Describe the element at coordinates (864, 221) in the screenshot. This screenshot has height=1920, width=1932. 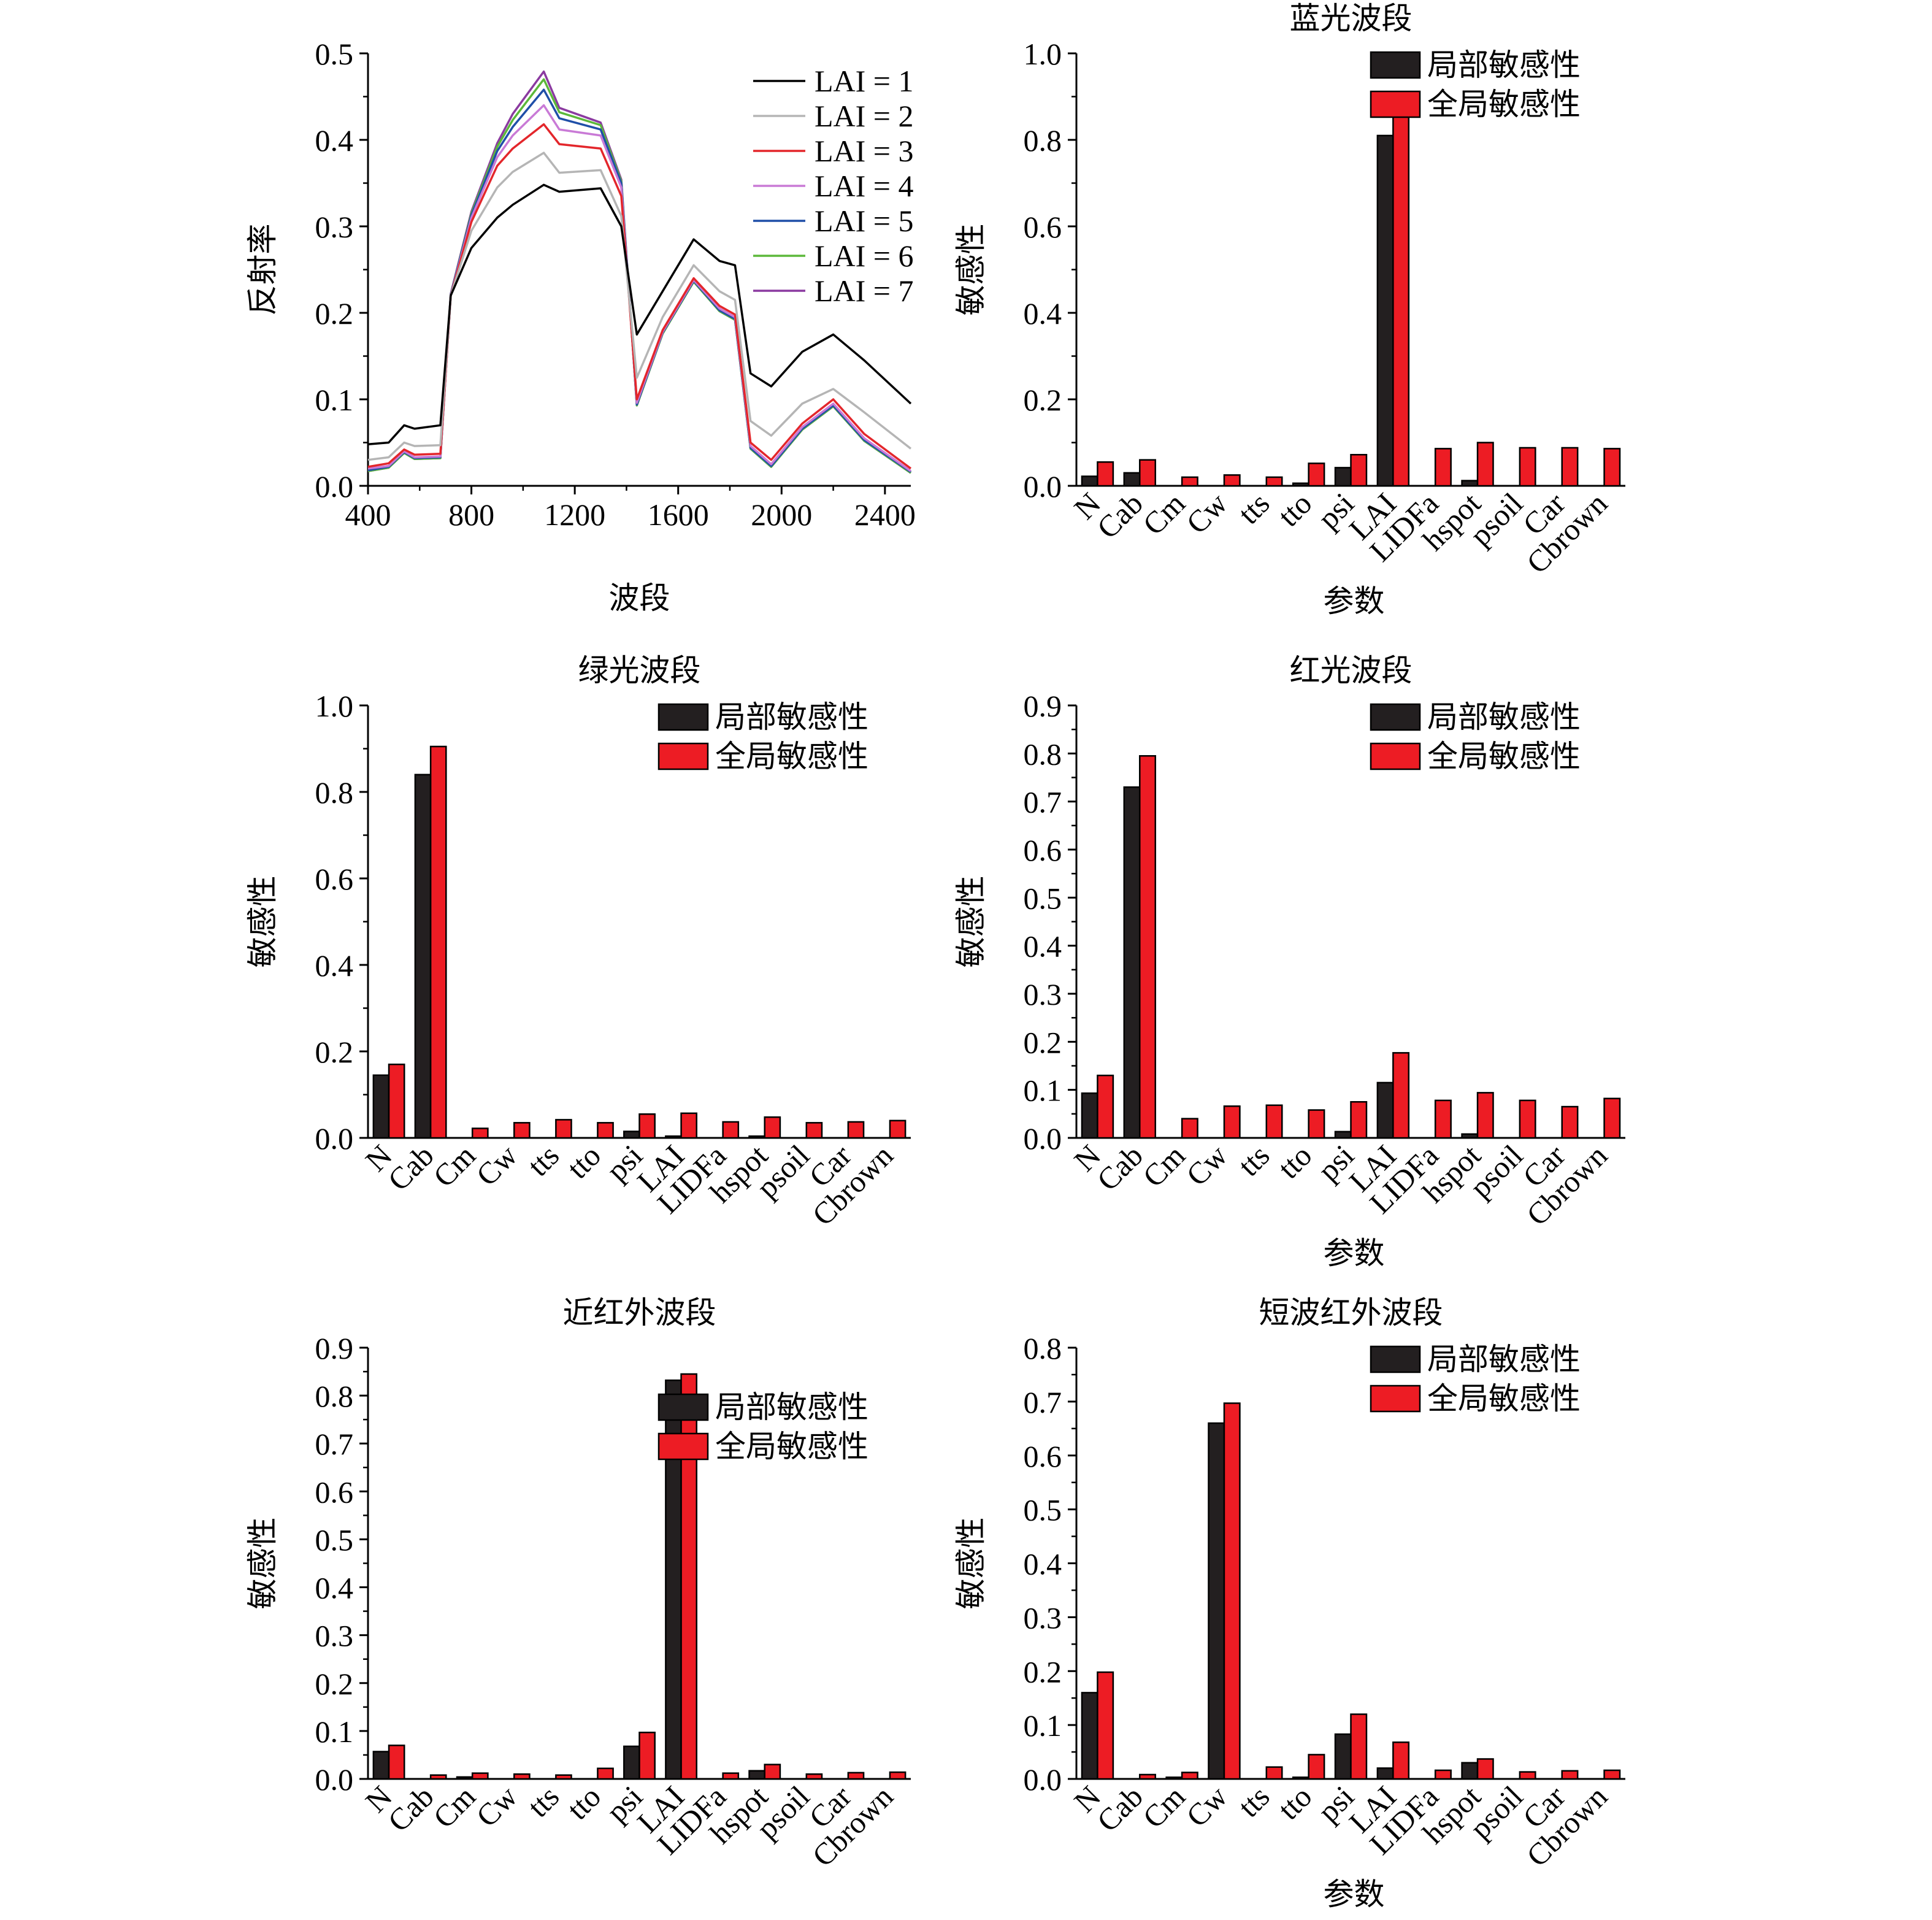
I see `legend-label: LAI = 5` at that location.